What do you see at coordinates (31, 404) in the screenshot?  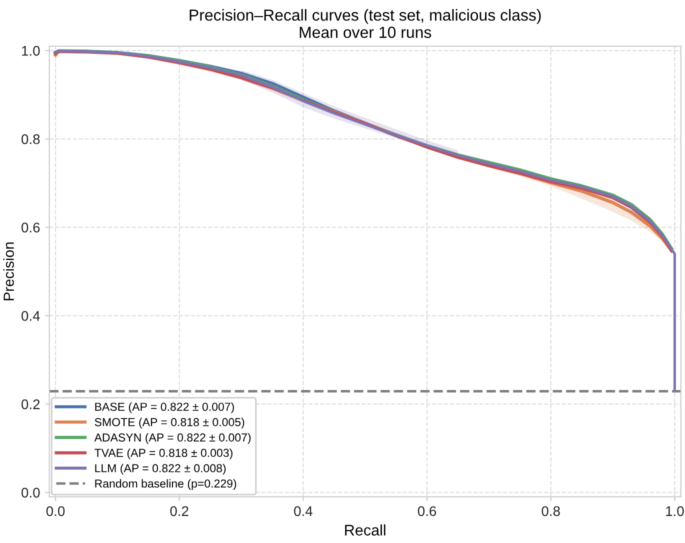 I see `y-tick-label: 0.2` at bounding box center [31, 404].